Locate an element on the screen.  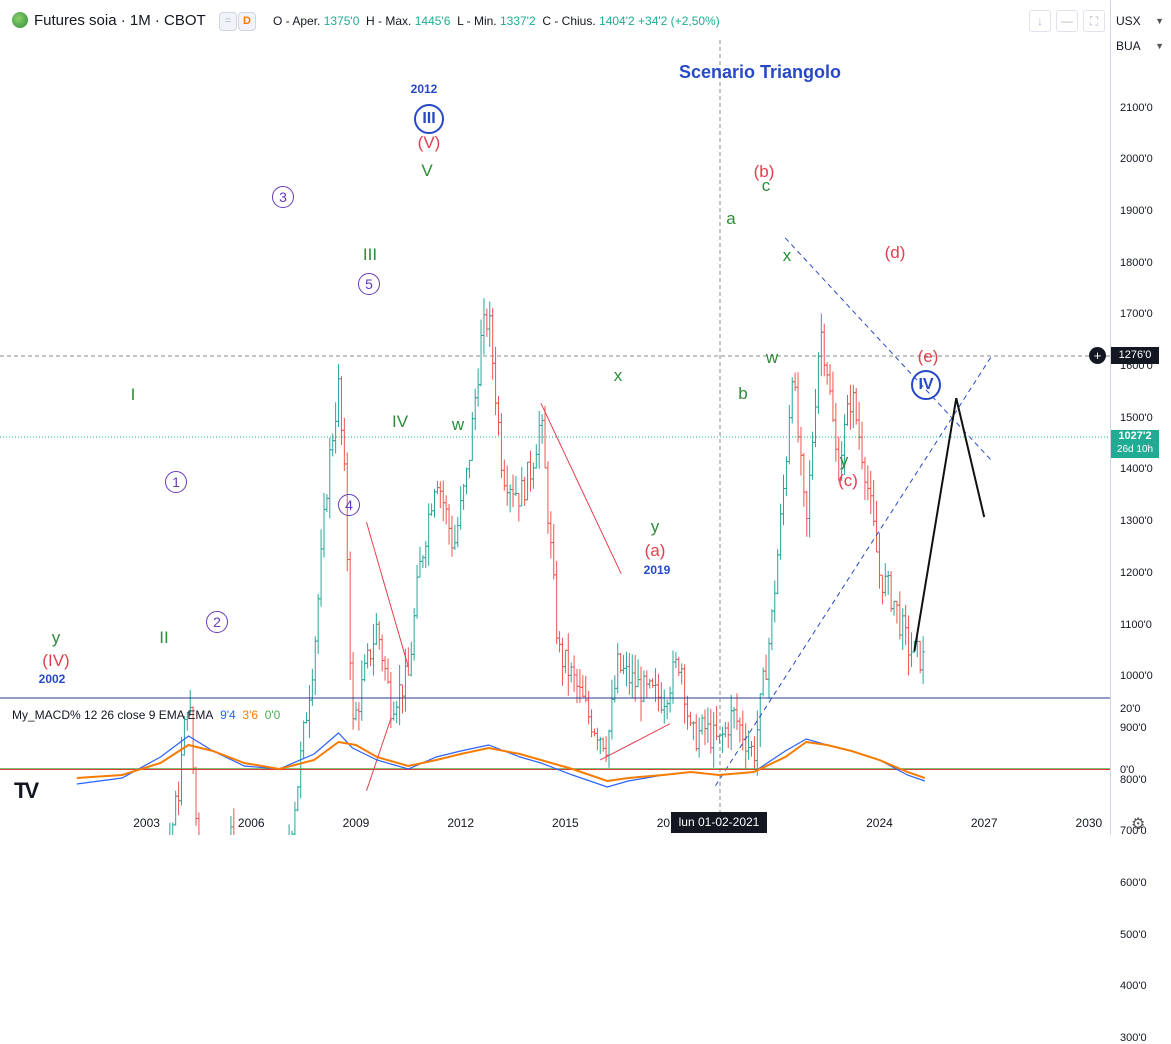
wave-label: IV is located at coordinates (400, 421).